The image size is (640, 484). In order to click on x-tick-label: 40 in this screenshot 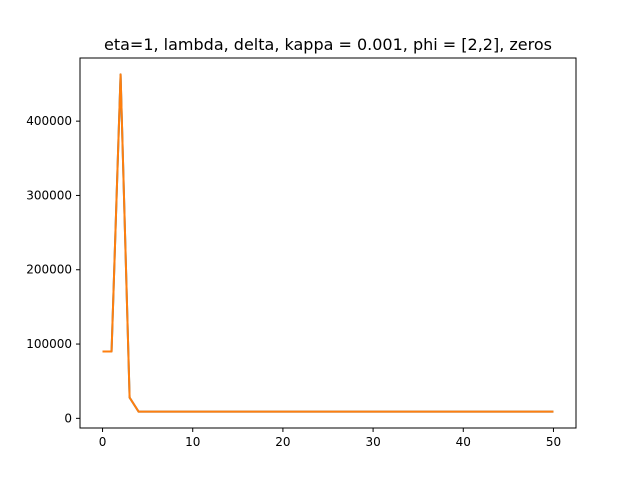, I will do `click(463, 442)`.